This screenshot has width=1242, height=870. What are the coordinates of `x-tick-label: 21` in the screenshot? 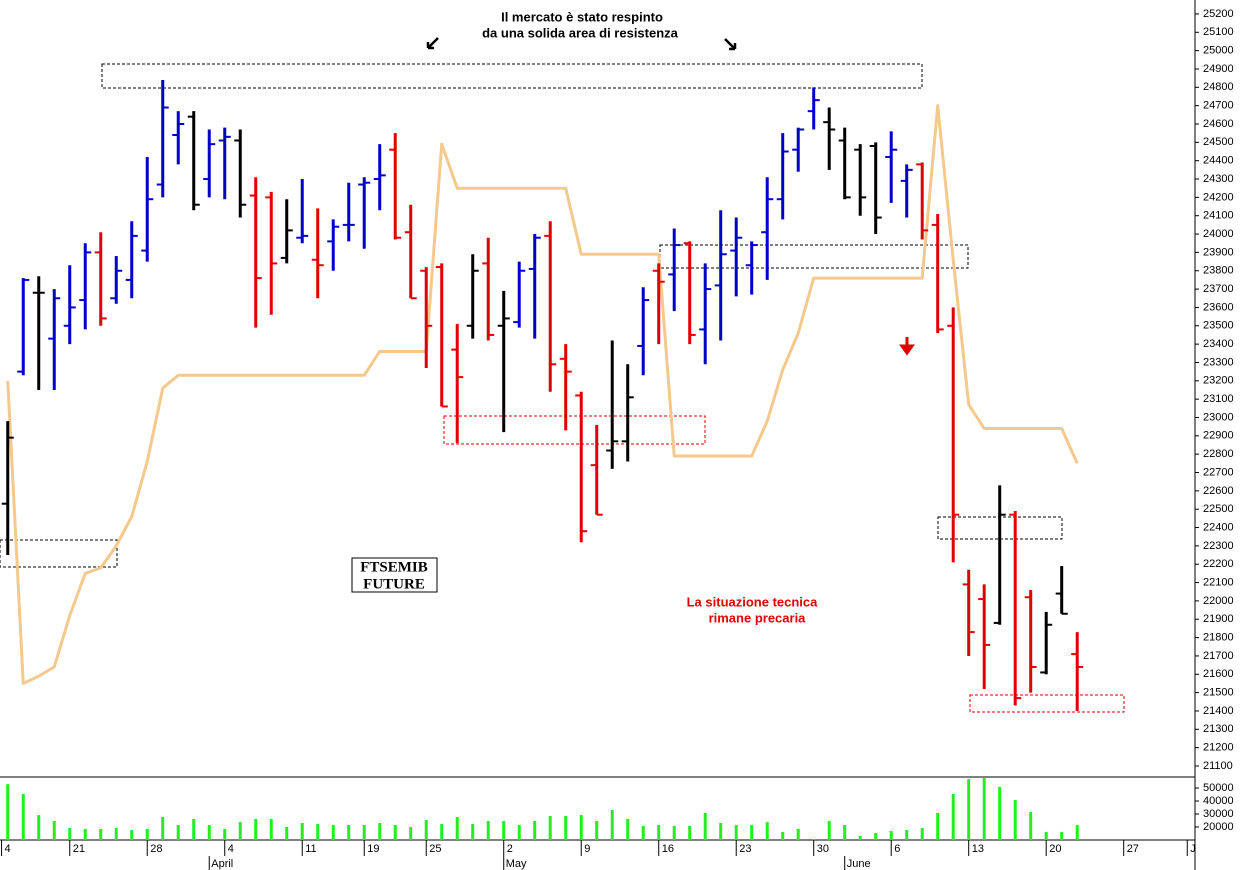 It's located at (79, 849).